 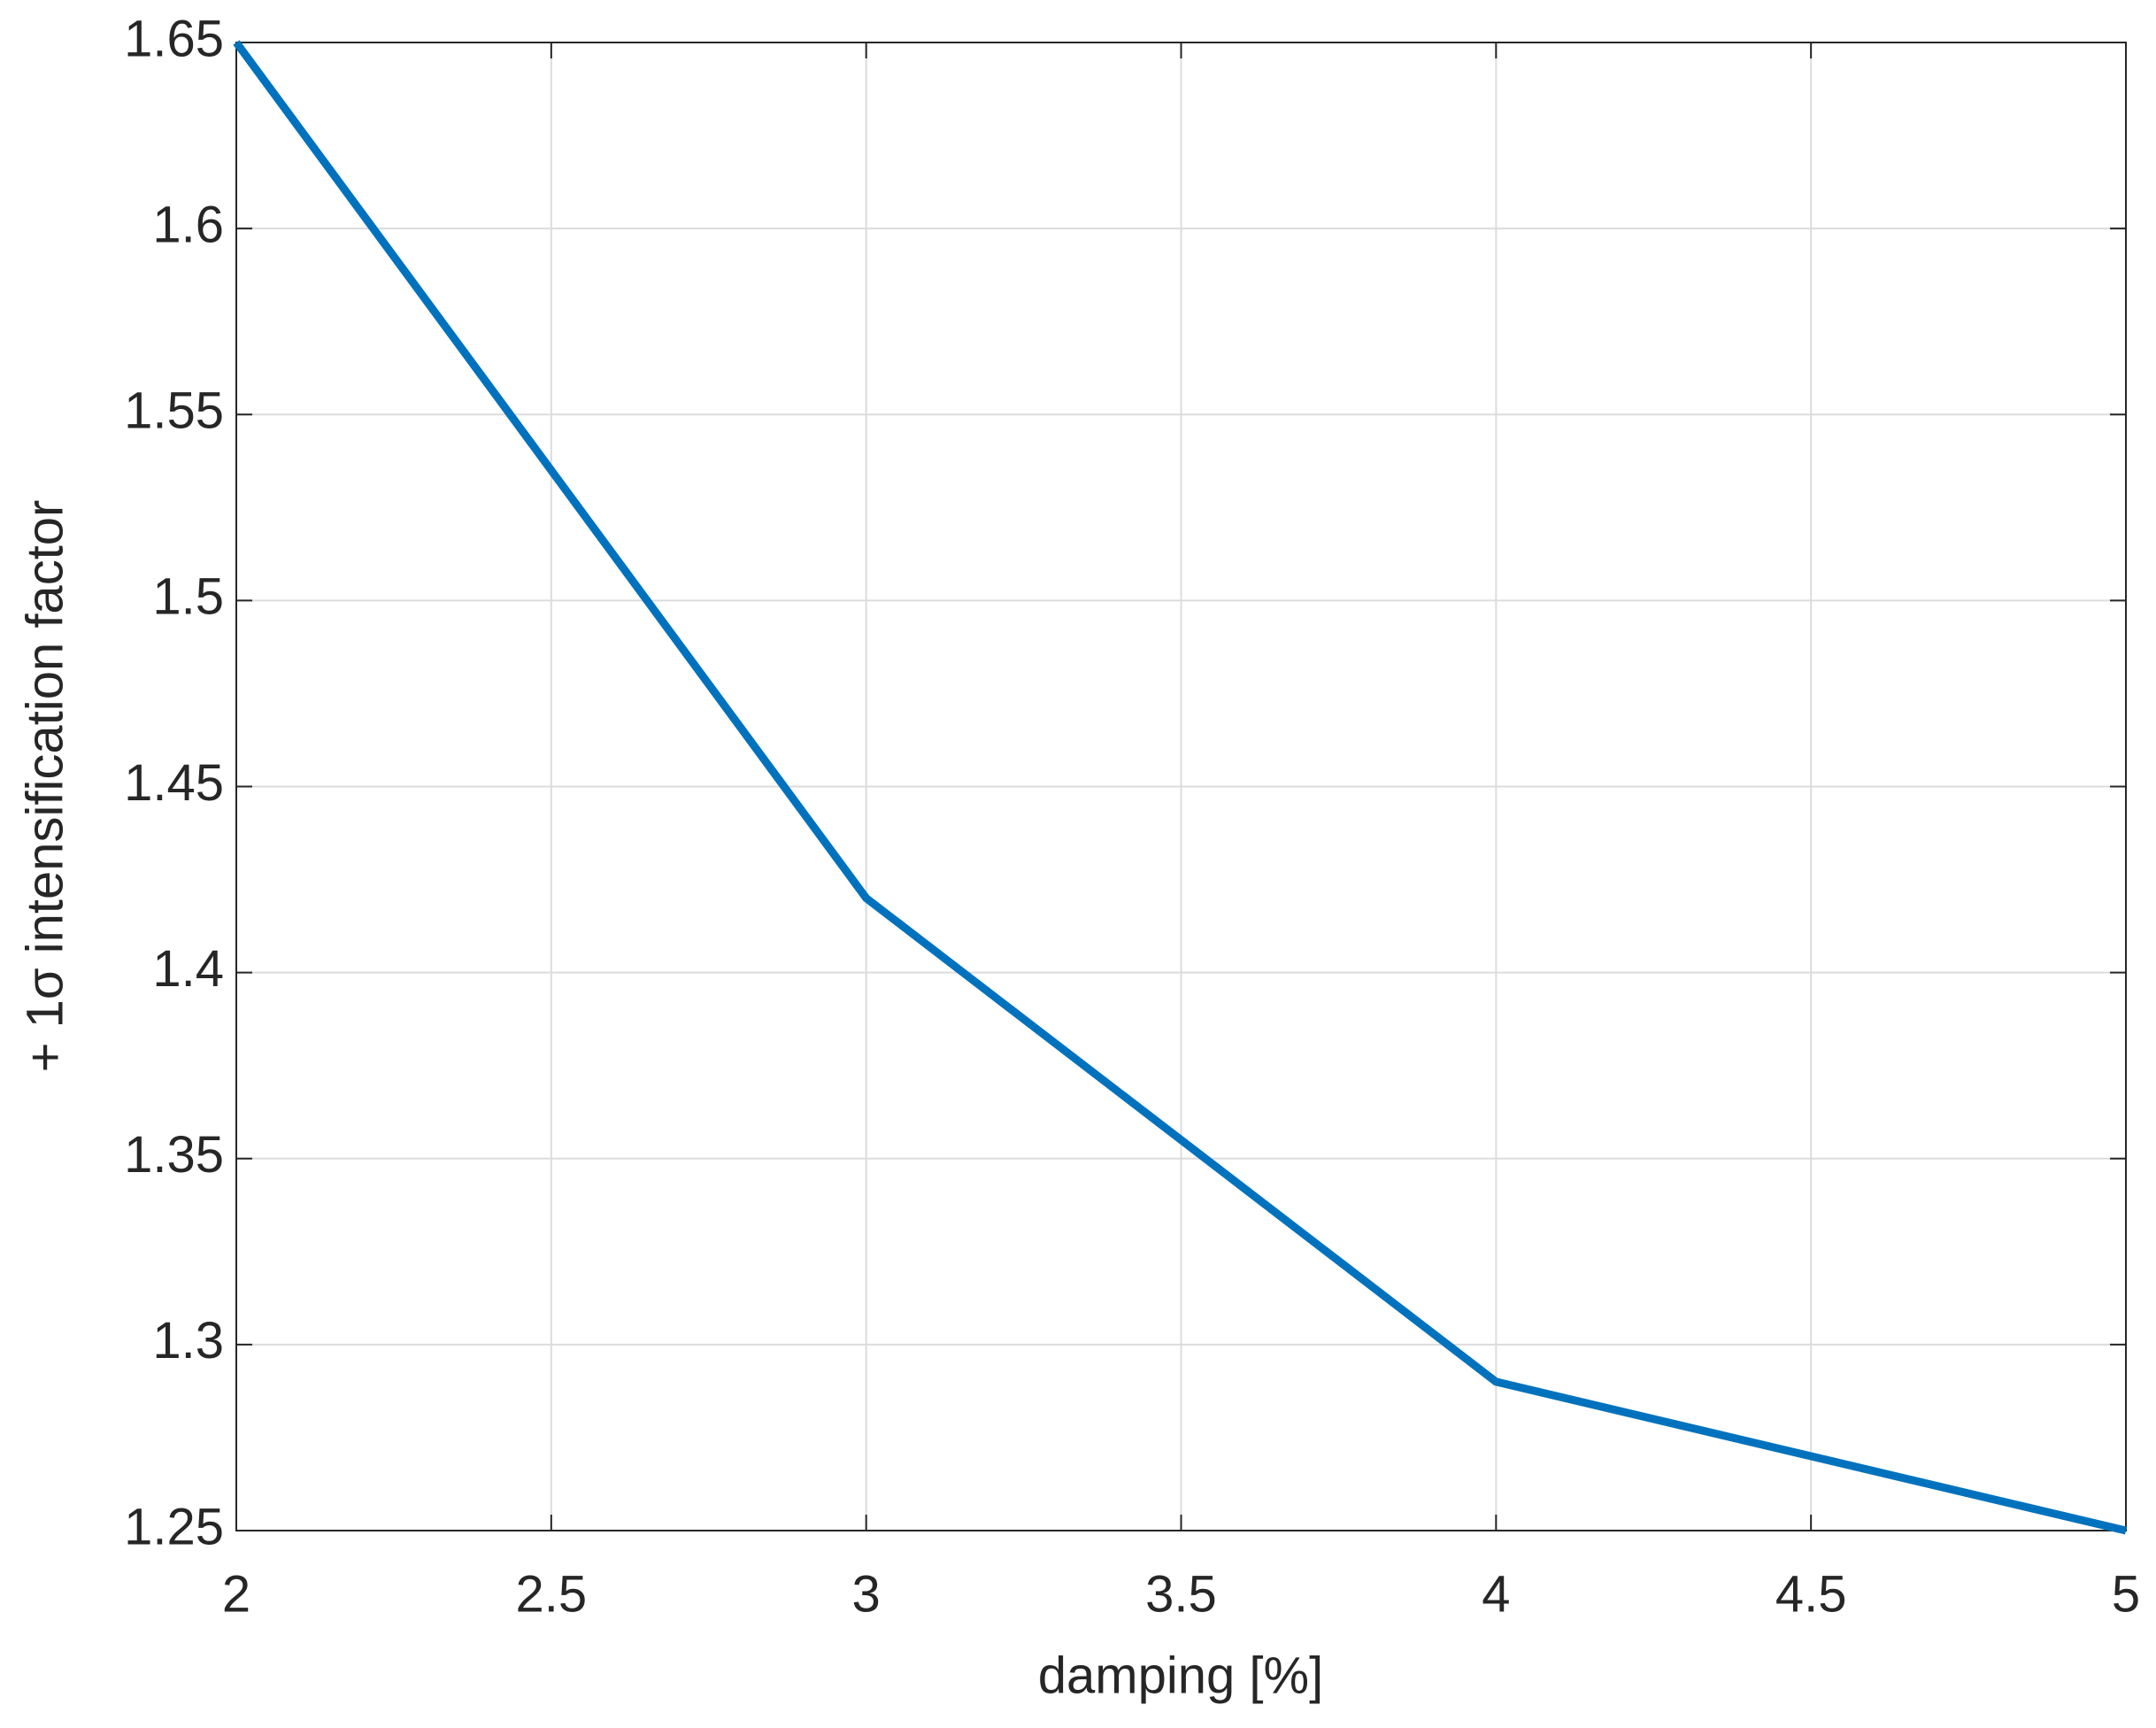 I want to click on x-tick-label: 3, so click(x=866, y=1594).